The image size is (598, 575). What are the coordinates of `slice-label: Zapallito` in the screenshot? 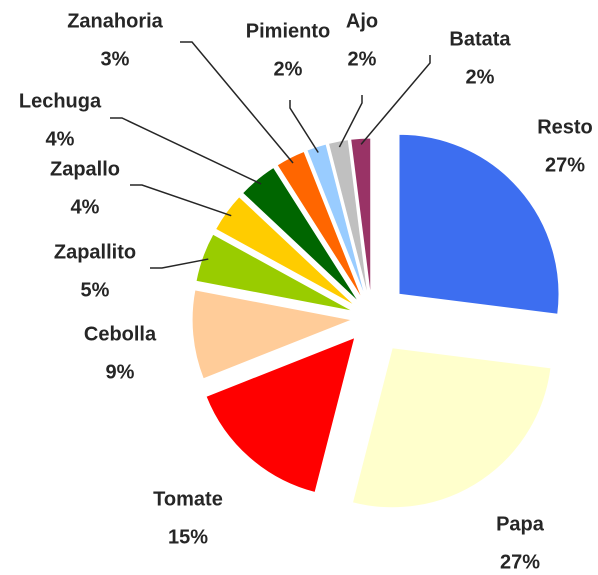 It's located at (95, 252).